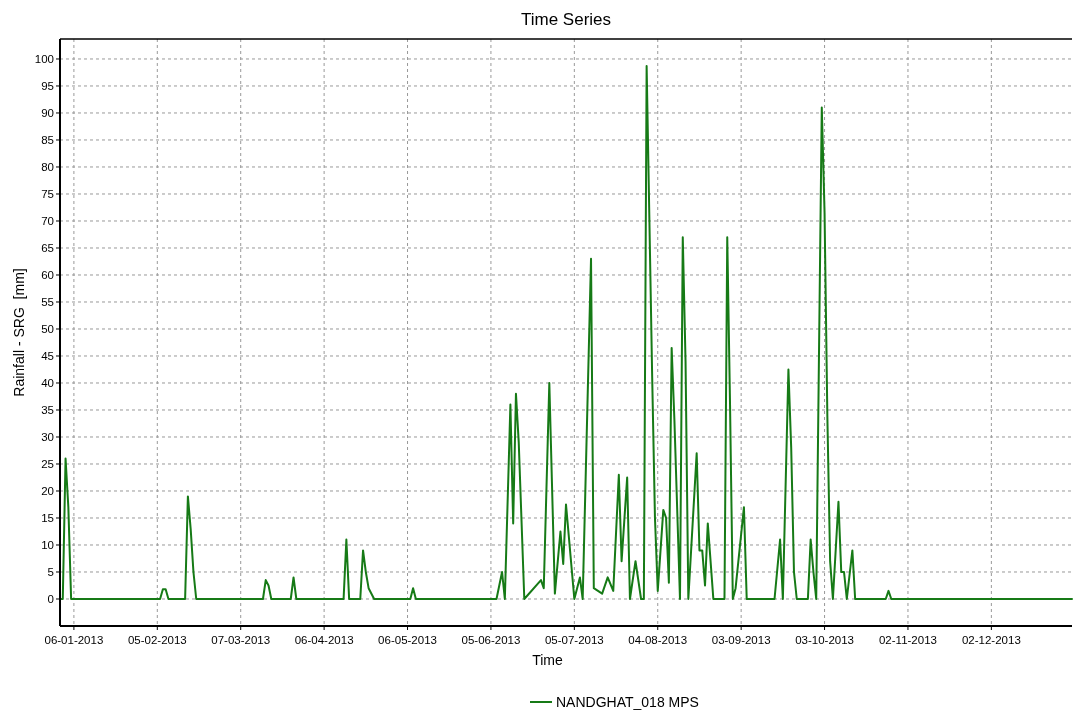  I want to click on y-tick-label: 75, so click(47, 194).